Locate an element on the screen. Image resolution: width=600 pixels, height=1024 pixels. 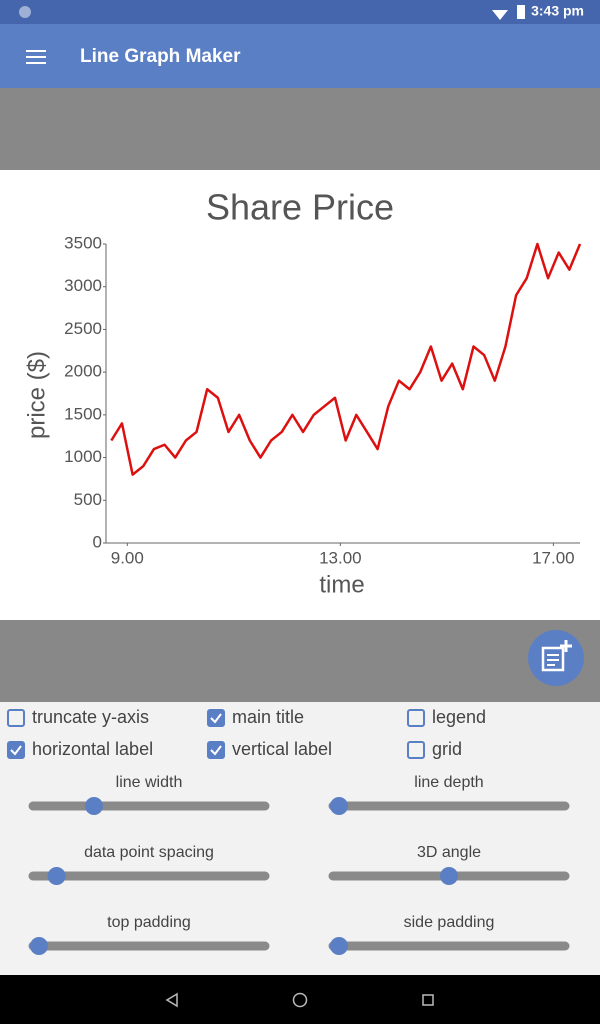
y-tick-label: 1000 is located at coordinates (83, 456).